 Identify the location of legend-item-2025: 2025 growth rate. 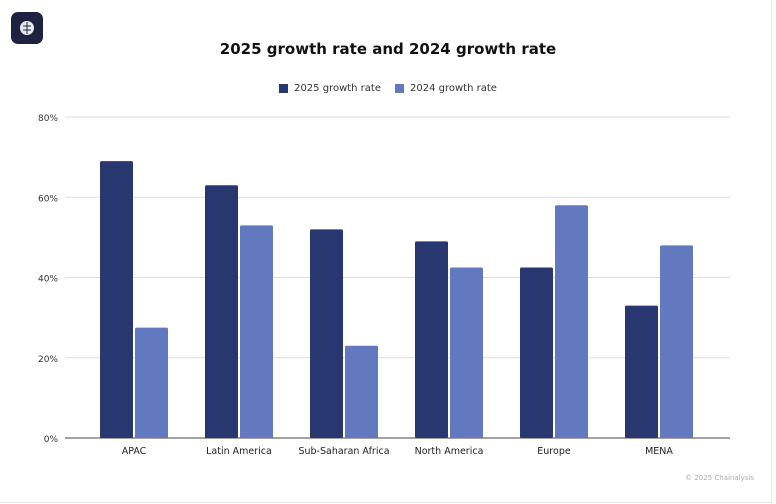
(330, 88).